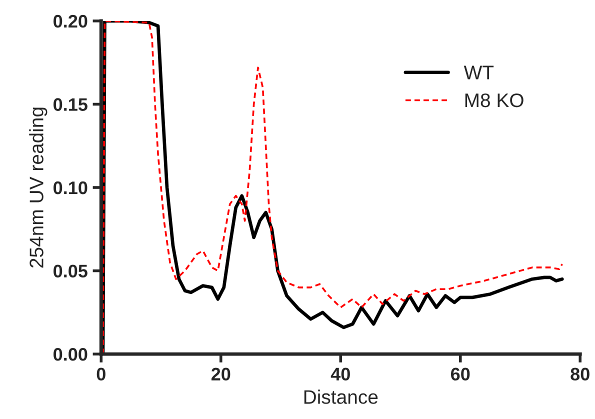 The height and width of the screenshot is (419, 595). I want to click on y-axis-title: 254nm UV reading, so click(38, 188).